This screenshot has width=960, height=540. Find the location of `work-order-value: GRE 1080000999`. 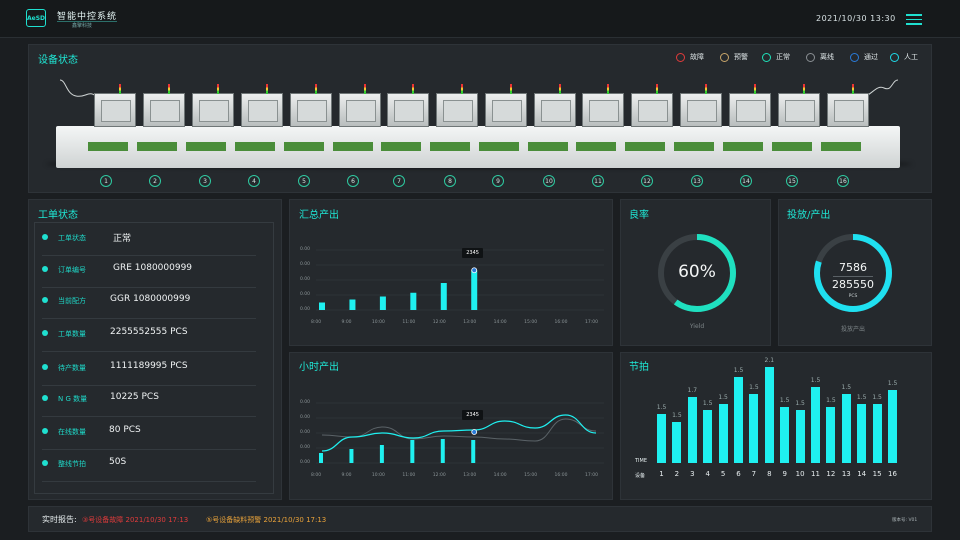

work-order-value: GRE 1080000999 is located at coordinates (153, 268).